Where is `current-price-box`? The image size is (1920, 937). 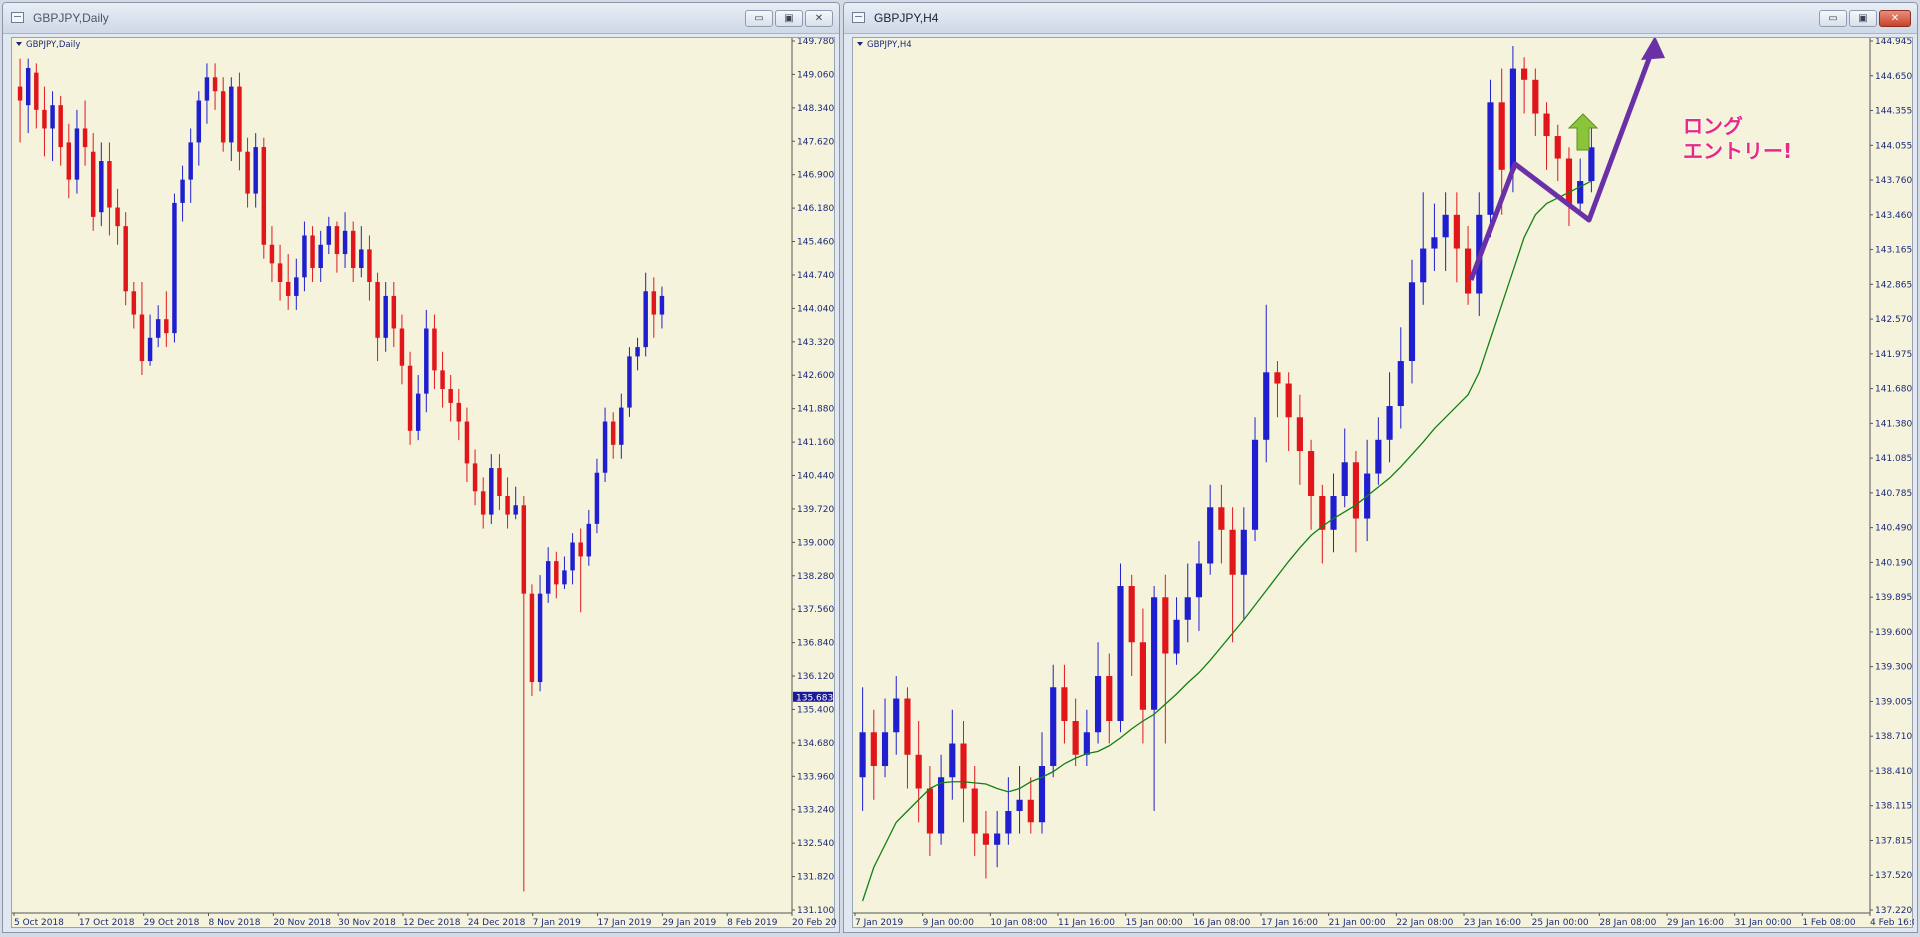 current-price-box is located at coordinates (813, 696).